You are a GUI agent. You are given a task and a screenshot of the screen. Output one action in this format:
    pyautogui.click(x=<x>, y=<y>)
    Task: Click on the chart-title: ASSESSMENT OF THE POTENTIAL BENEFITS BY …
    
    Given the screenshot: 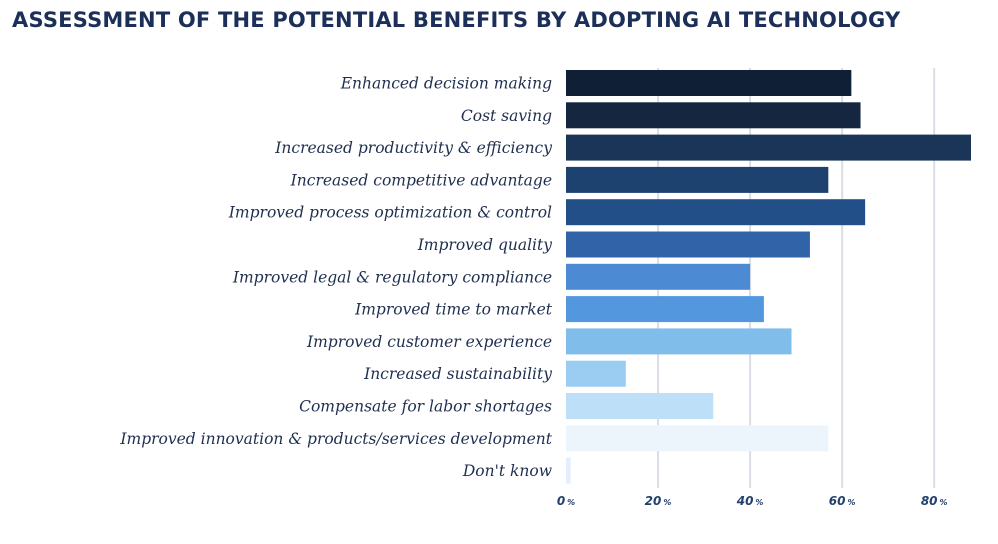 What is the action you would take?
    pyautogui.click(x=456, y=20)
    